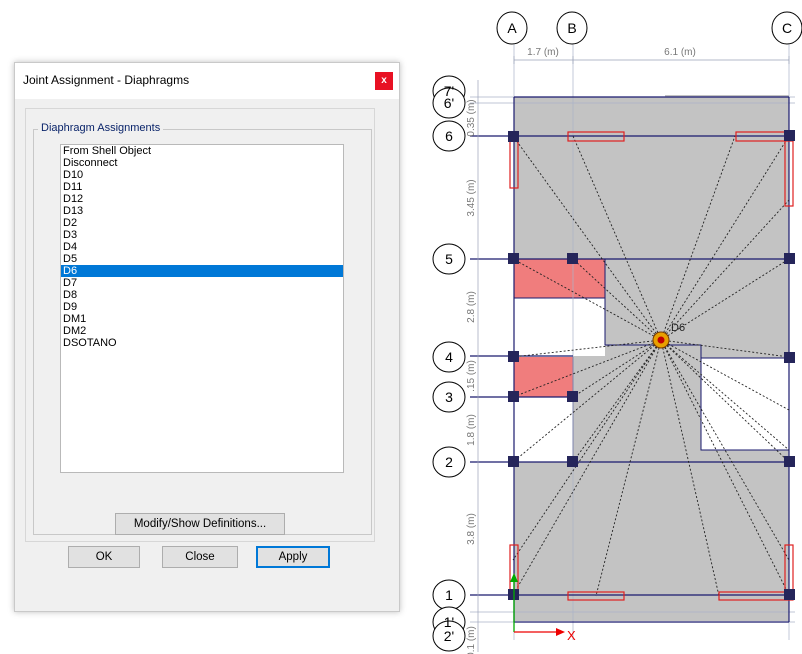  Describe the element at coordinates (571, 635) in the screenshot. I see `axis-x-label: X` at that location.